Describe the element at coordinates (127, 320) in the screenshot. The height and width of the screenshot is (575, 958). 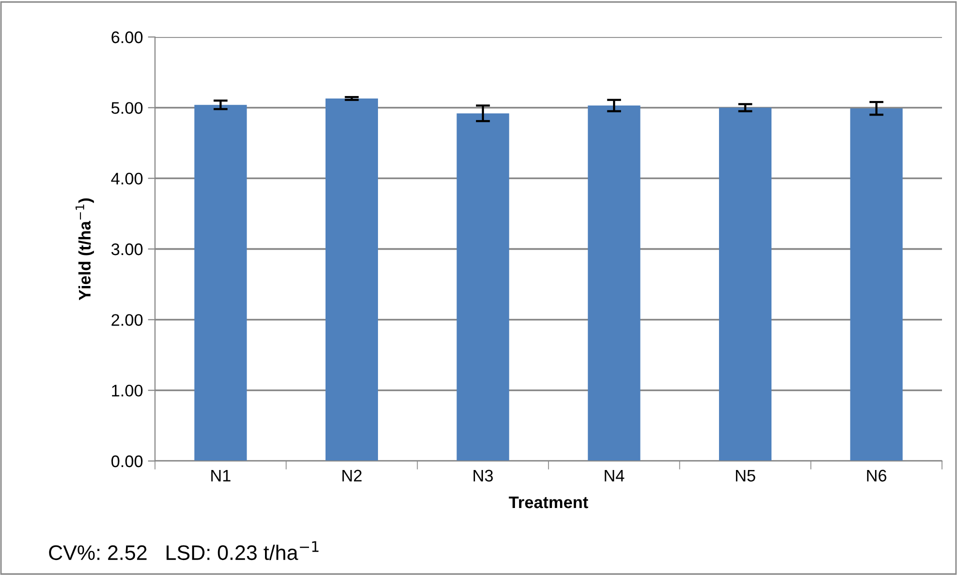
I see `y-tick-label: 2.00` at that location.